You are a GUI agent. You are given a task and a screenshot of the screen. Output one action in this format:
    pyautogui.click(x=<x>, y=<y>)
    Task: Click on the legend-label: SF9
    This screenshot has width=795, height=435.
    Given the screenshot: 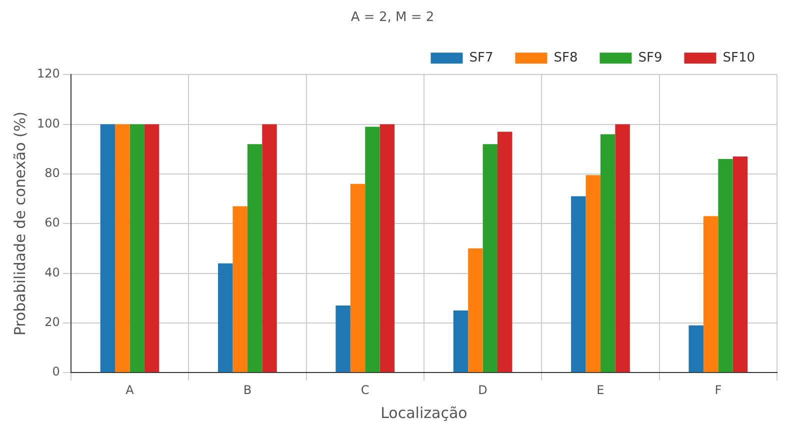 What is the action you would take?
    pyautogui.click(x=650, y=58)
    